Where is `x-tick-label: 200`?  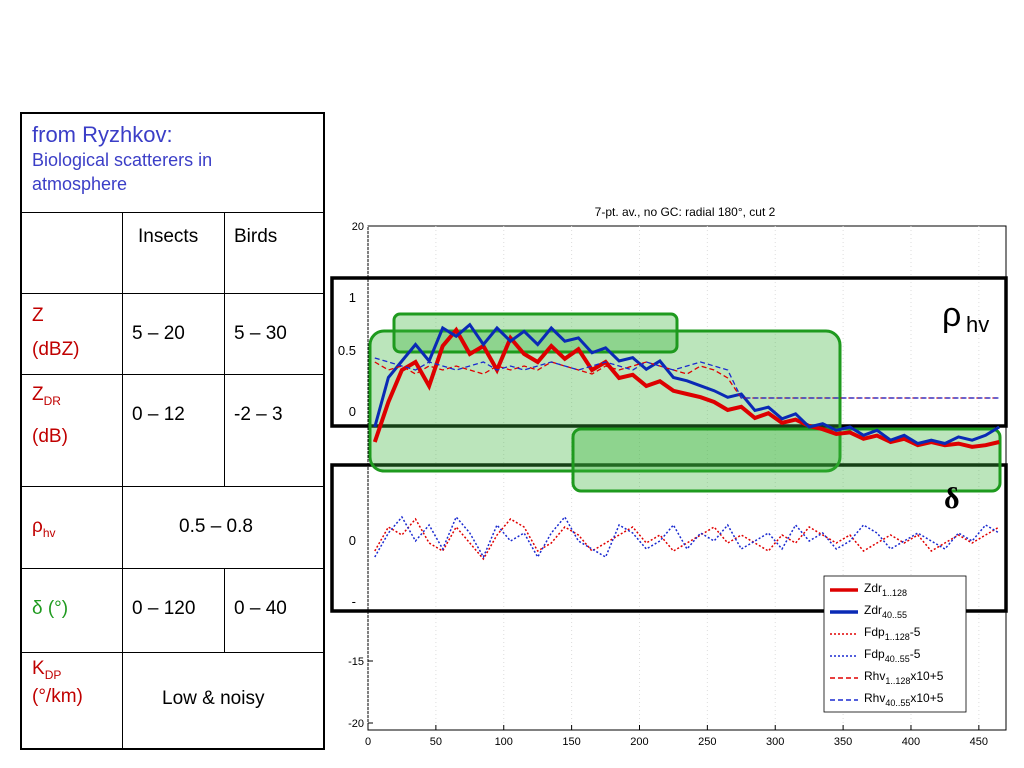
x-tick-label: 200 is located at coordinates (639, 742).